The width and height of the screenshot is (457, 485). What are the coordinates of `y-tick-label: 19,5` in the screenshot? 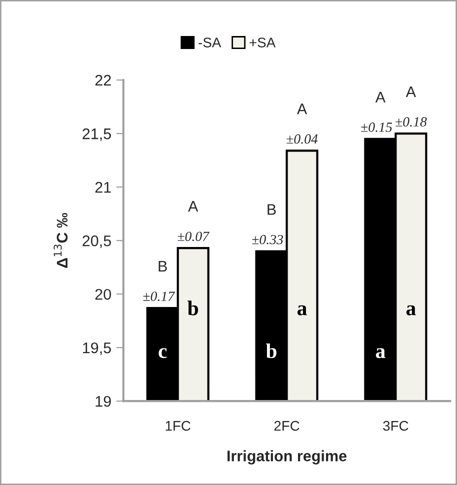 It's located at (97, 349).